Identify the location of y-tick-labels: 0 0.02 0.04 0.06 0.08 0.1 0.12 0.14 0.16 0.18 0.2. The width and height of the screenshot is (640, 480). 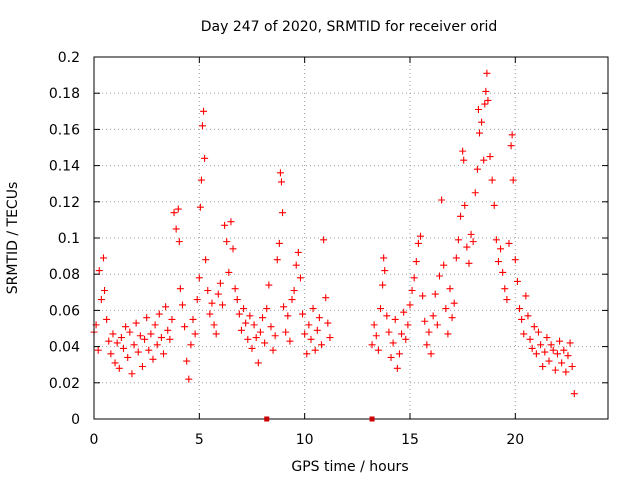
(64, 239).